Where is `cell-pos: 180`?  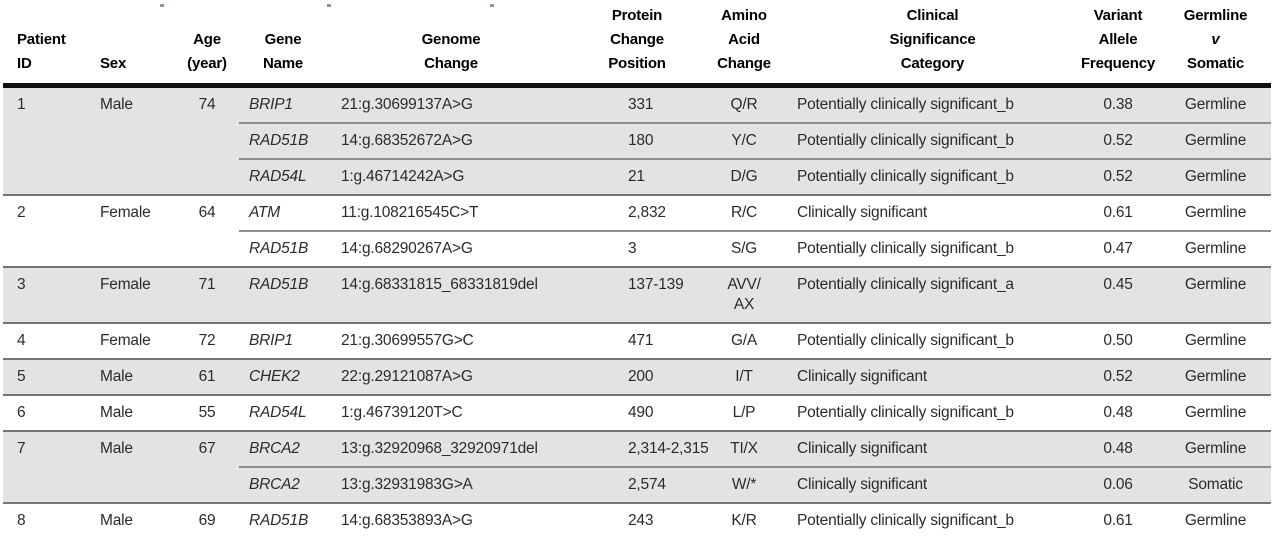 cell-pos: 180 is located at coordinates (637, 140).